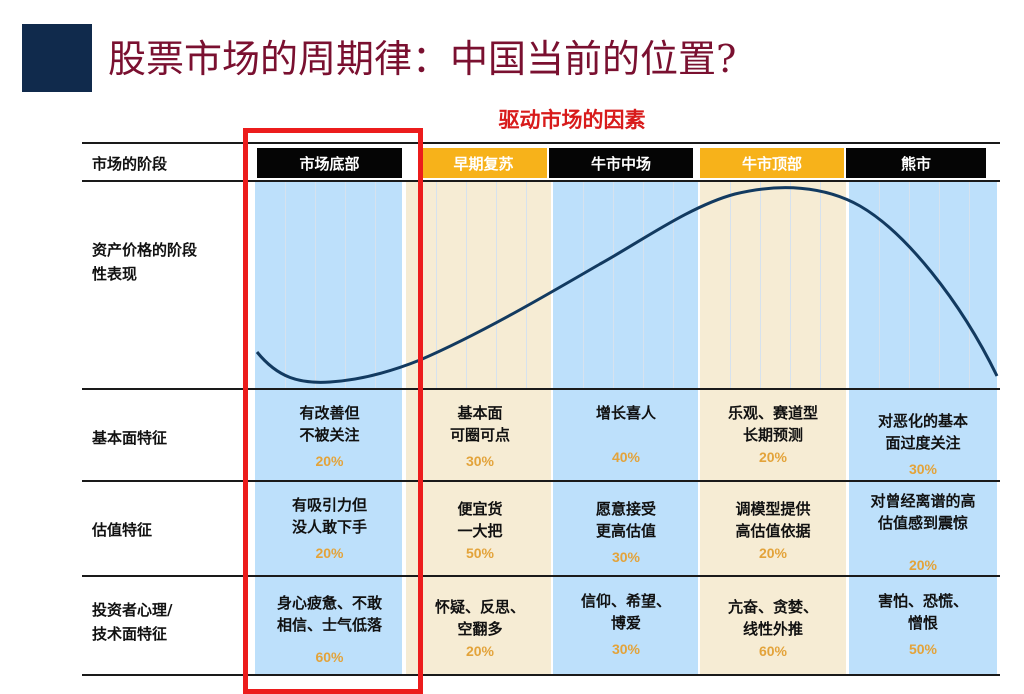  Describe the element at coordinates (916, 163) in the screenshot. I see `stage-header-bear: 熊市` at that location.